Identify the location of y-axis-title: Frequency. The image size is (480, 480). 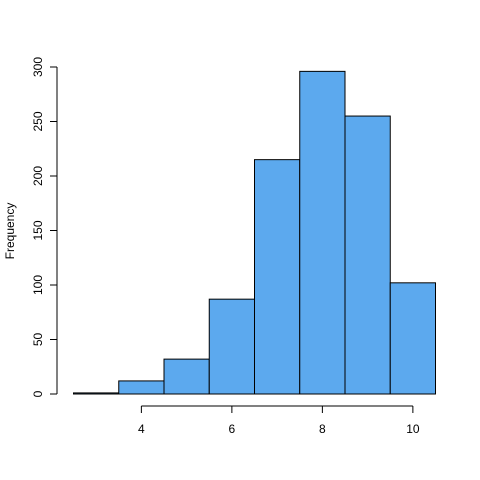
(10, 231).